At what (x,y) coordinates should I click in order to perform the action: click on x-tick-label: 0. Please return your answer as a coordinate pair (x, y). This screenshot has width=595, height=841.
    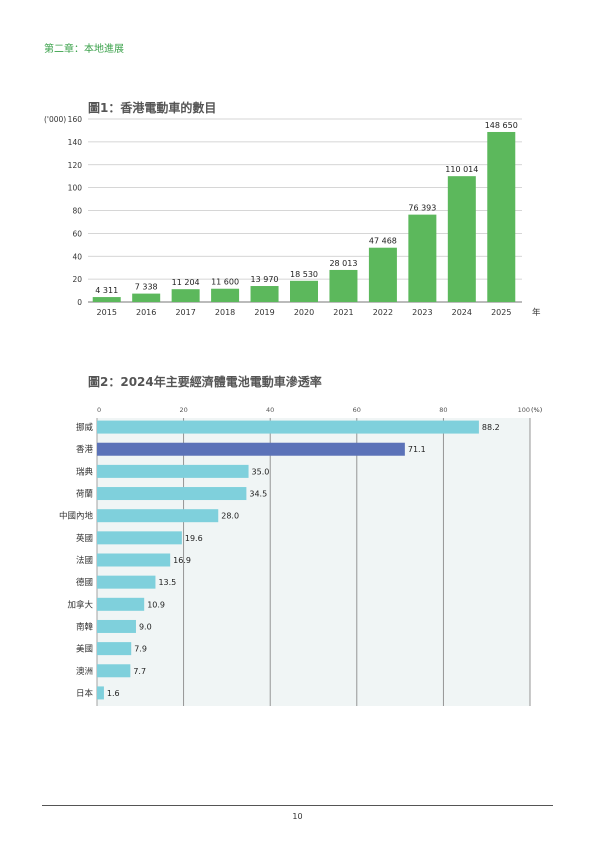
    Looking at the image, I should click on (99, 410).